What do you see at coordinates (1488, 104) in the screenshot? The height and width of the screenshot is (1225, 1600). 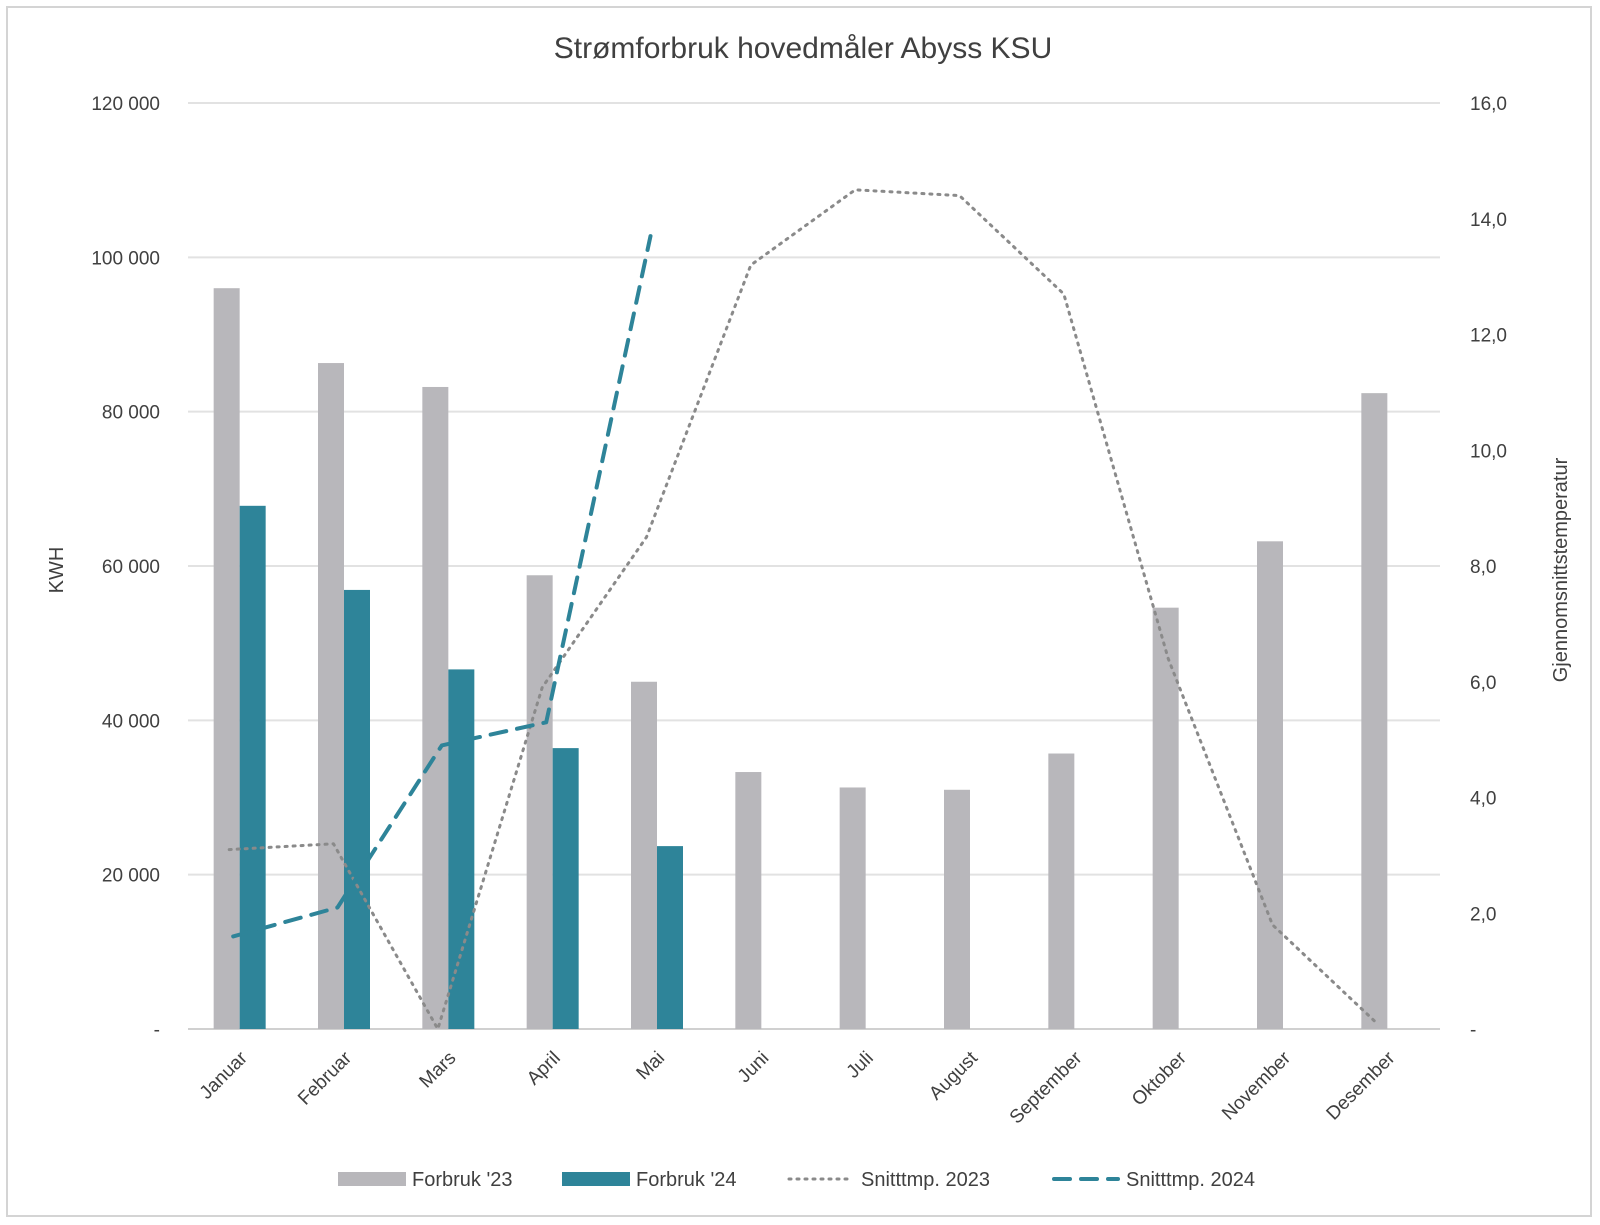 I see `y2-tick-label: 16,0` at bounding box center [1488, 104].